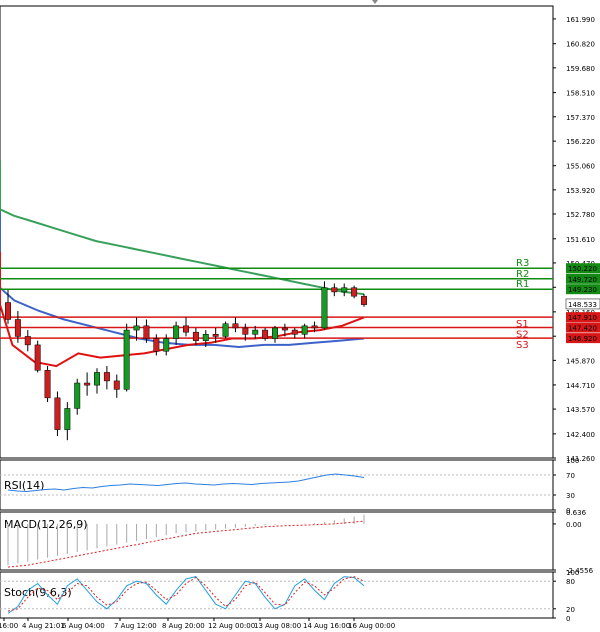  I want to click on price-tick-label: 158.510, so click(580, 94).